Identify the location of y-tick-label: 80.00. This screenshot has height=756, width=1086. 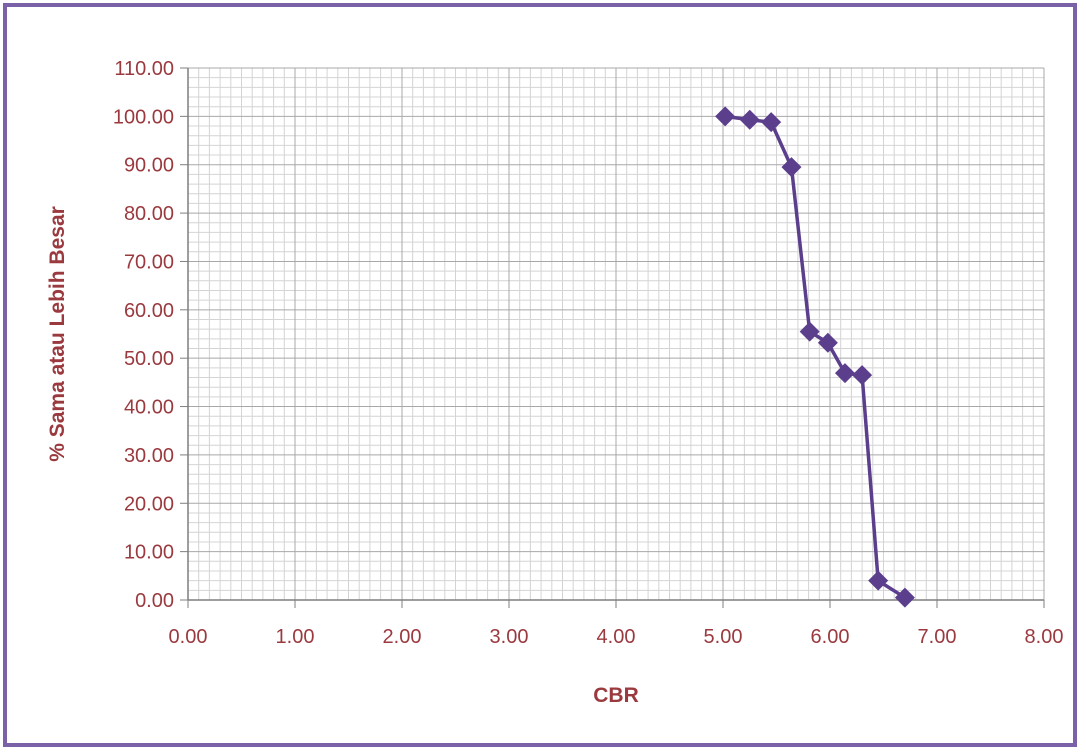
(149, 214).